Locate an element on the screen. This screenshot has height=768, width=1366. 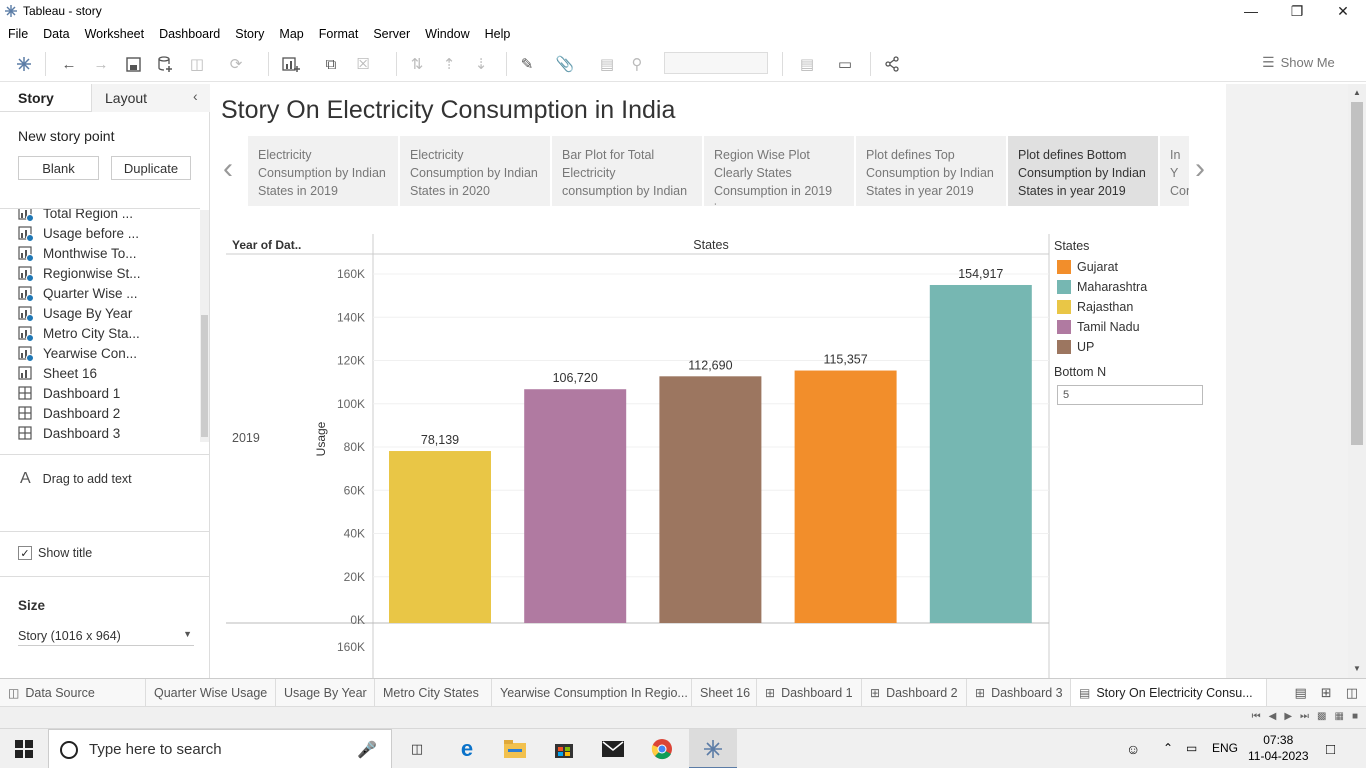
chrome-icon is located at coordinates (662, 749).